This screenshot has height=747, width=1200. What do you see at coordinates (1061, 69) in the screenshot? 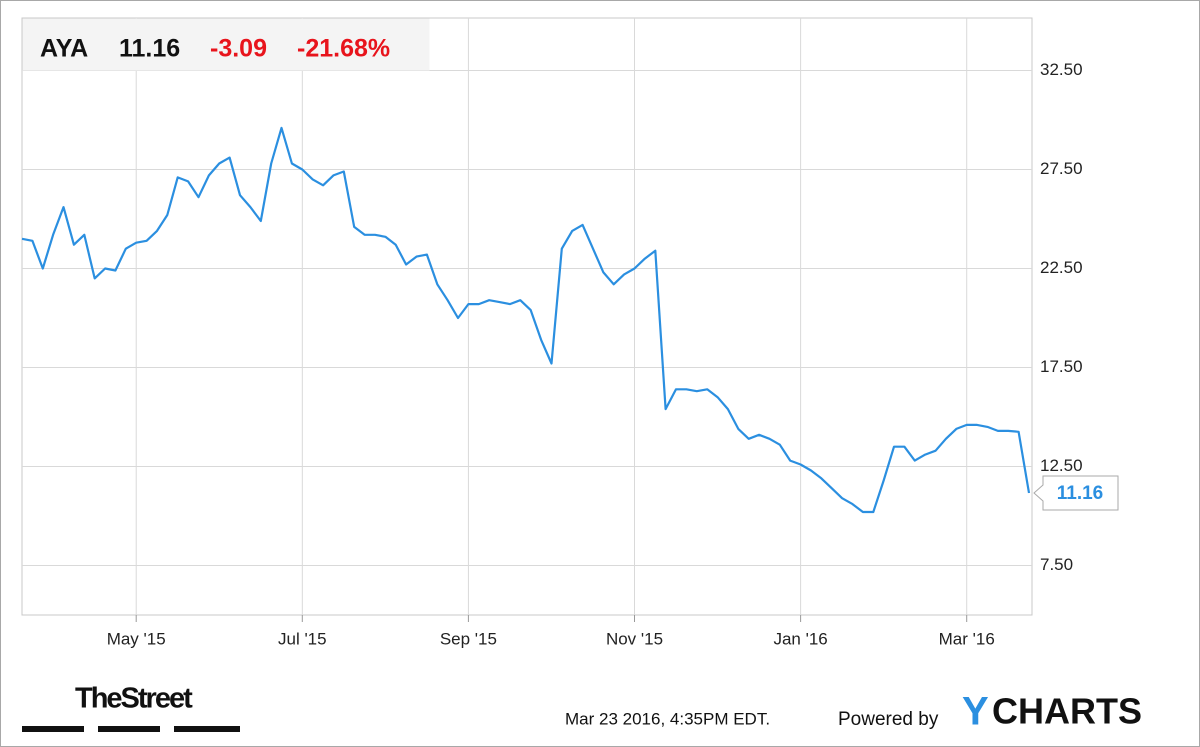
I see `y-tick-label: 32.50` at bounding box center [1061, 69].